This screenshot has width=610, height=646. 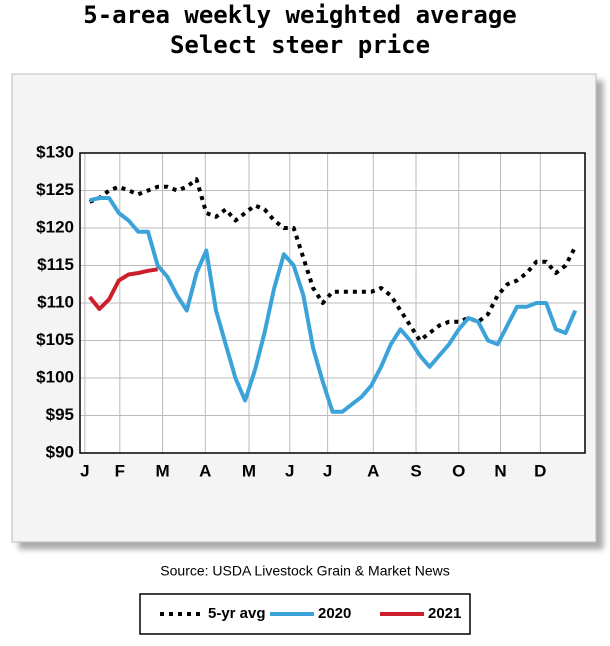 What do you see at coordinates (334, 613) in the screenshot?
I see `legend-label: 2020` at bounding box center [334, 613].